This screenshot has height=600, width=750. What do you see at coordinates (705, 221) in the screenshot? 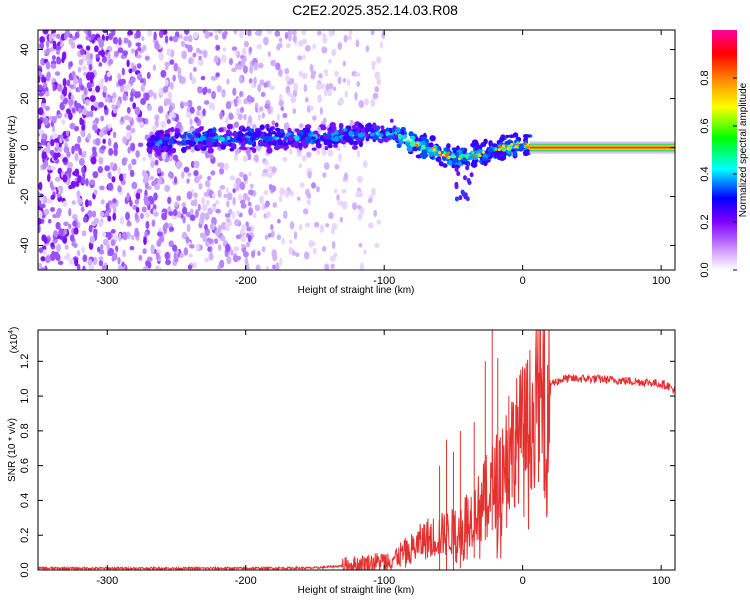
I see `colorbar-tick-label: 0.2` at bounding box center [705, 221].